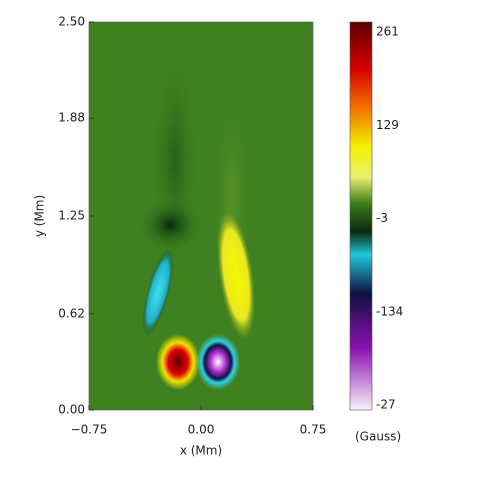  What do you see at coordinates (178, 362) in the screenshot?
I see `red-blob` at bounding box center [178, 362].